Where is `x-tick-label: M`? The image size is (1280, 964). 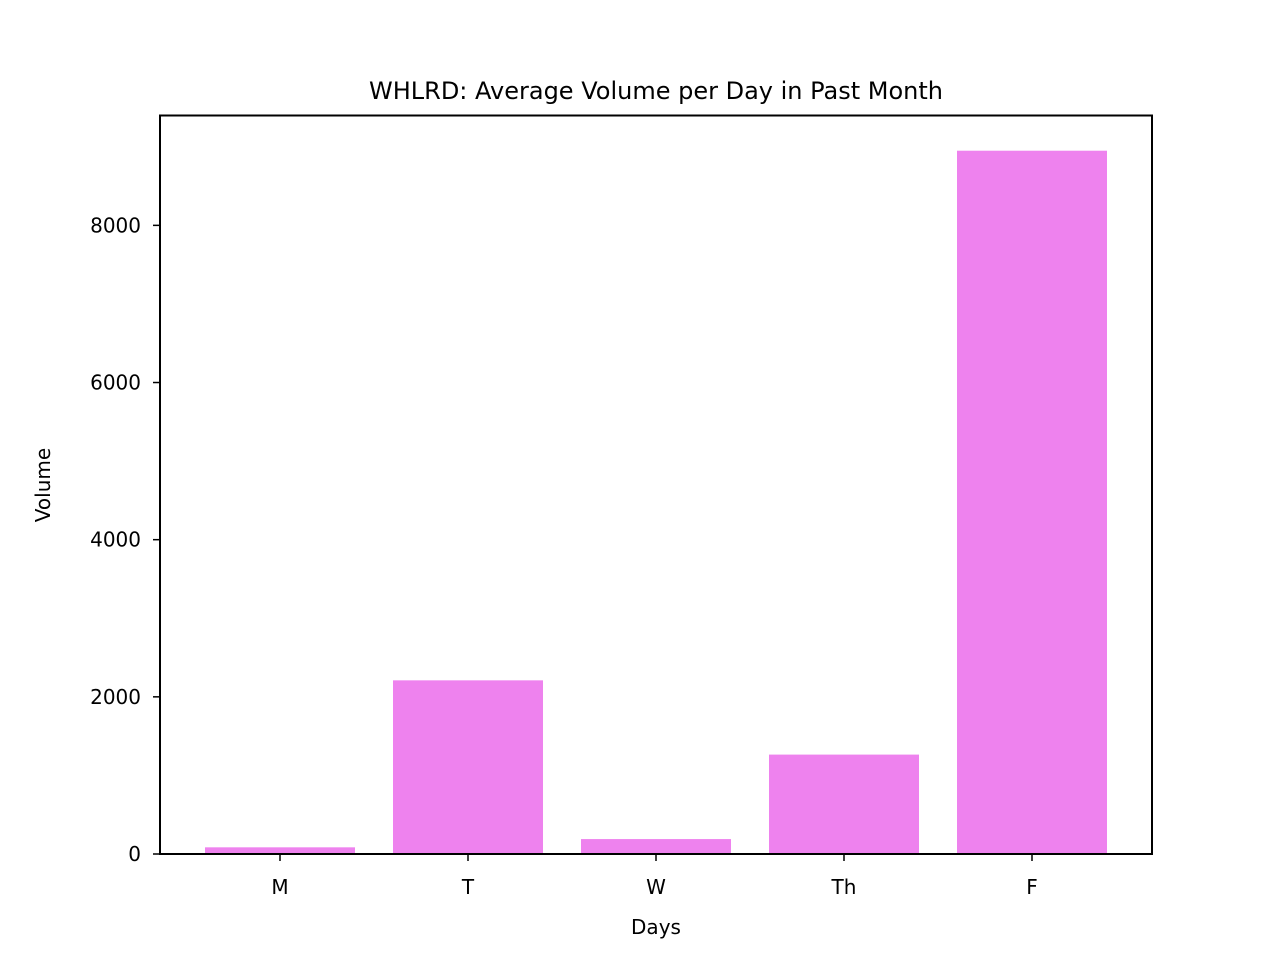 x-tick-label: M is located at coordinates (279, 887).